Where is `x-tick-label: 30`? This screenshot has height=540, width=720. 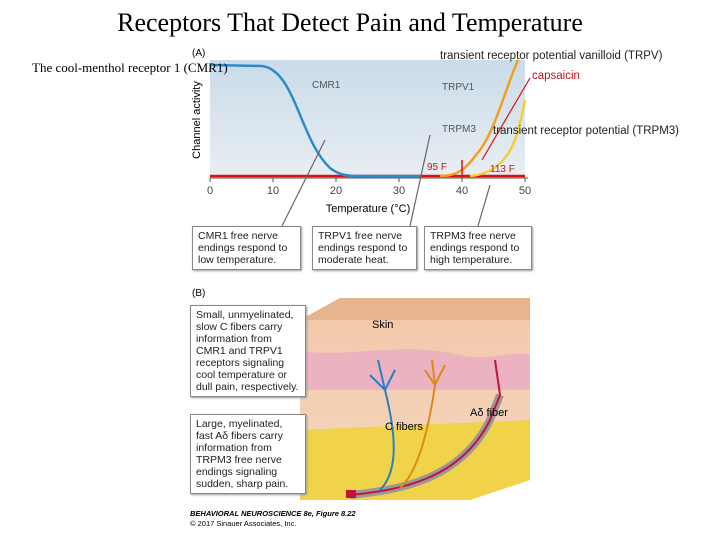
x-tick-label: 30 is located at coordinates (399, 191).